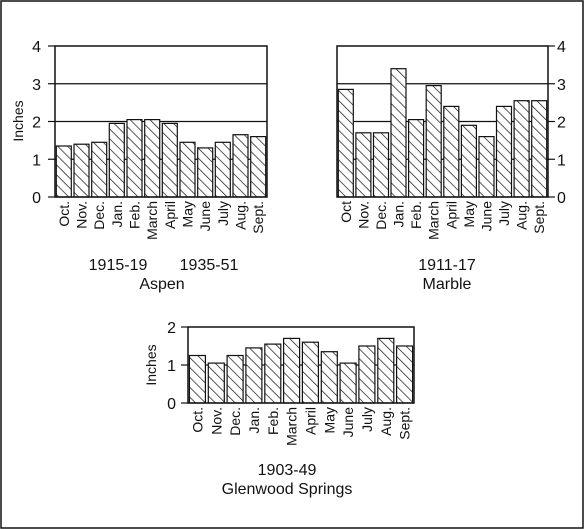  Describe the element at coordinates (381, 215) in the screenshot. I see `marble-xtick-label: Dec.` at that location.